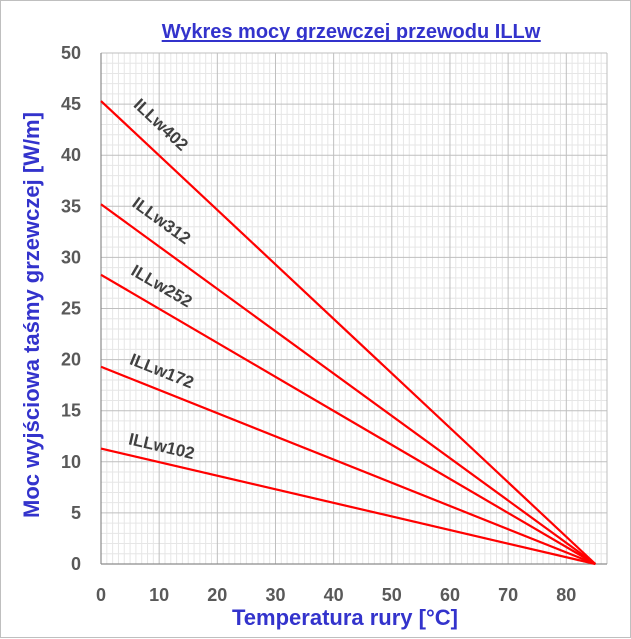 The height and width of the screenshot is (639, 631). I want to click on x-tick-label: 70, so click(508, 595).